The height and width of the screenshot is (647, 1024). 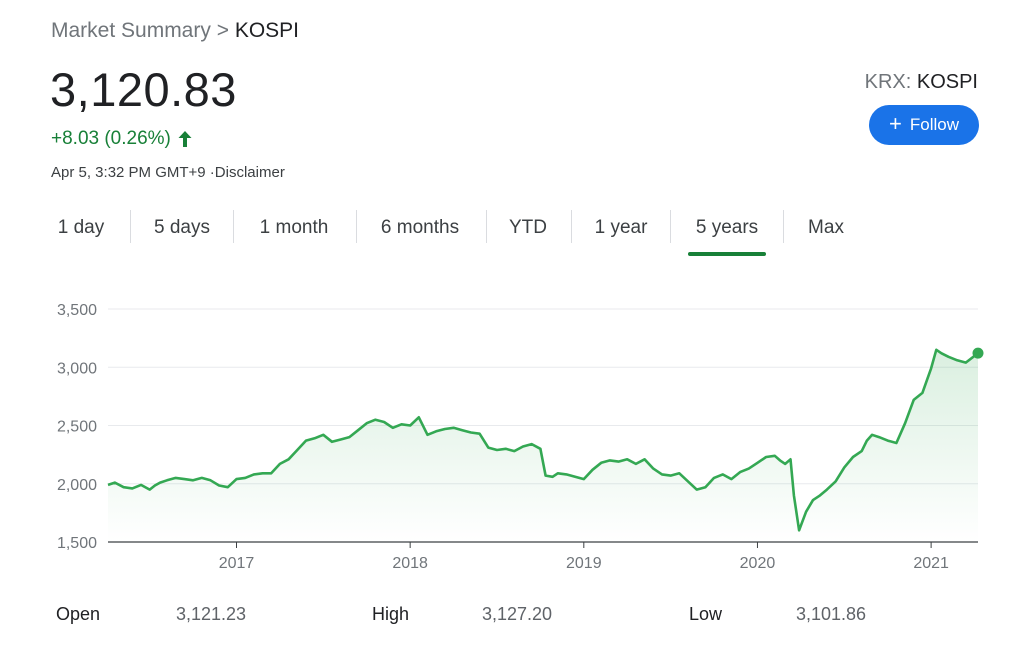 I want to click on tab-1-day: 1 day, so click(x=81, y=227).